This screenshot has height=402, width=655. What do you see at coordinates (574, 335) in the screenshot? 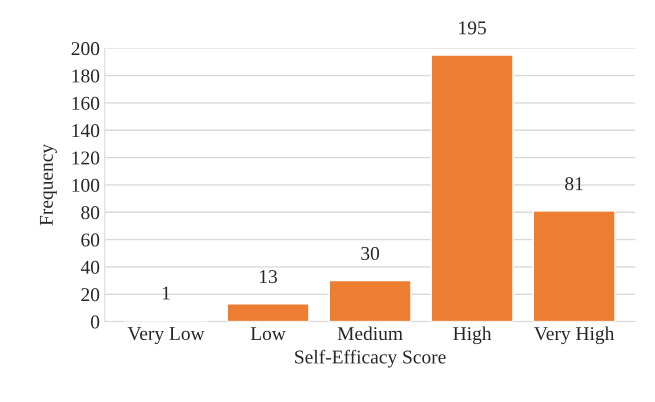
I see `x-tick-label: Very High` at bounding box center [574, 335].